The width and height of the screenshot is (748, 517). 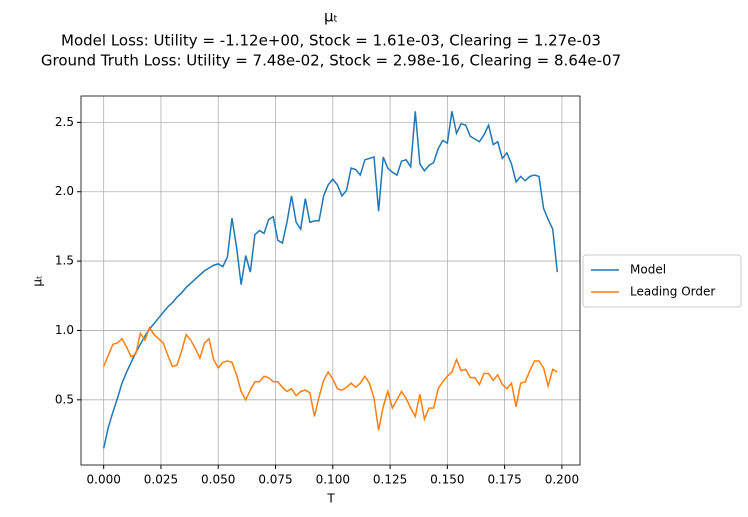 What do you see at coordinates (64, 261) in the screenshot?
I see `y-tick-label: 1.5` at bounding box center [64, 261].